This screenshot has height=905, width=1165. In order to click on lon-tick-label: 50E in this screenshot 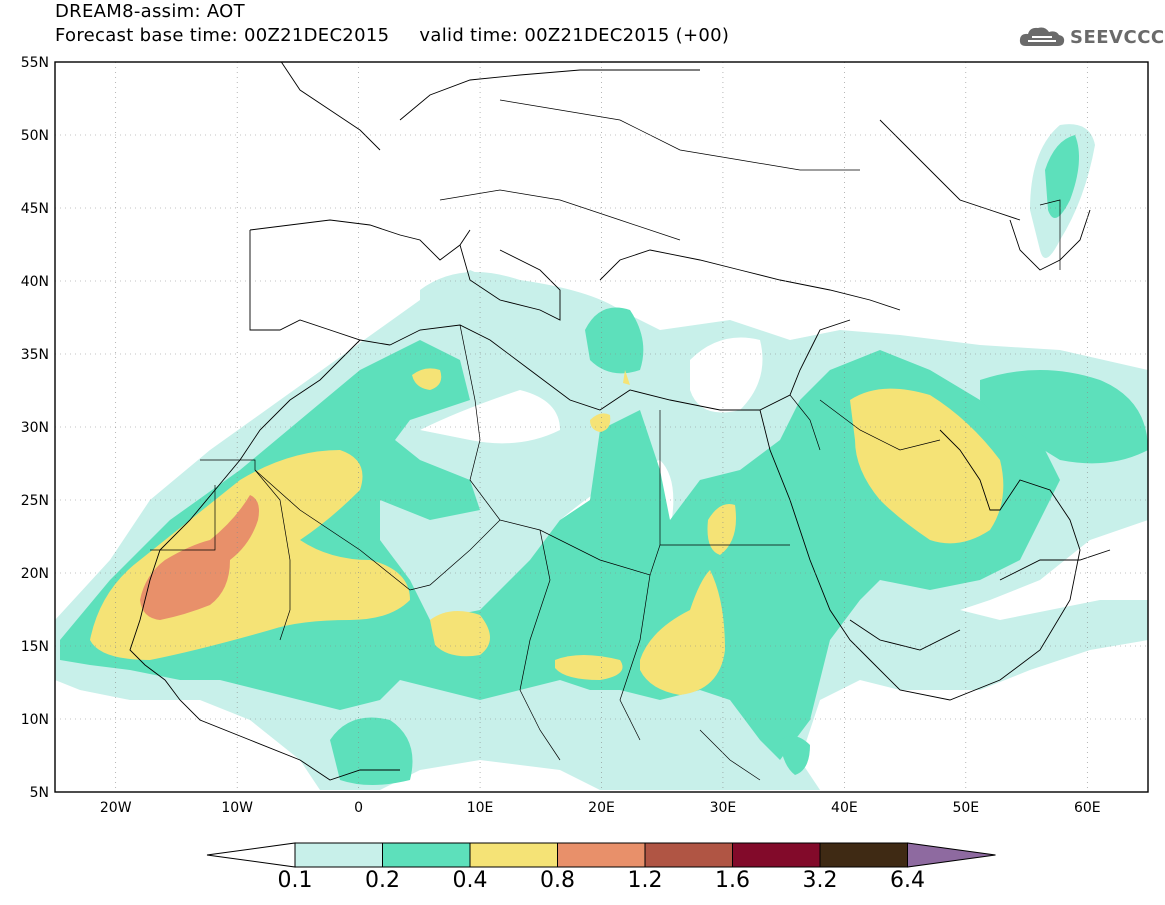, I will do `click(965, 808)`.